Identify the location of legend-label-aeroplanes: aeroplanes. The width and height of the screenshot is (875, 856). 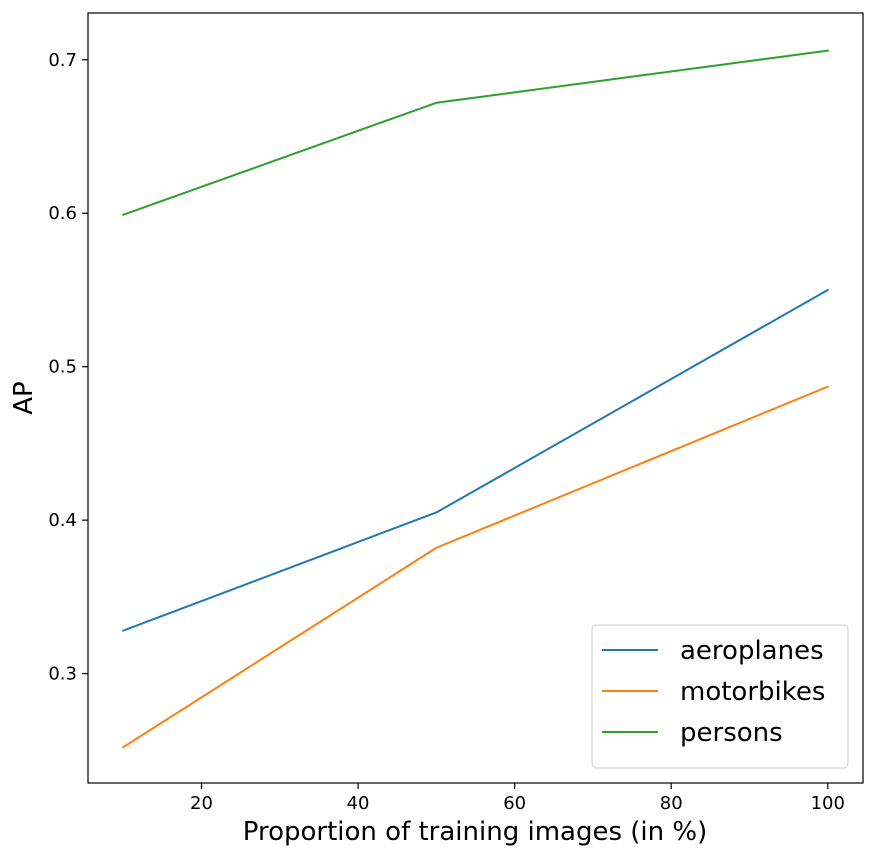
(752, 651).